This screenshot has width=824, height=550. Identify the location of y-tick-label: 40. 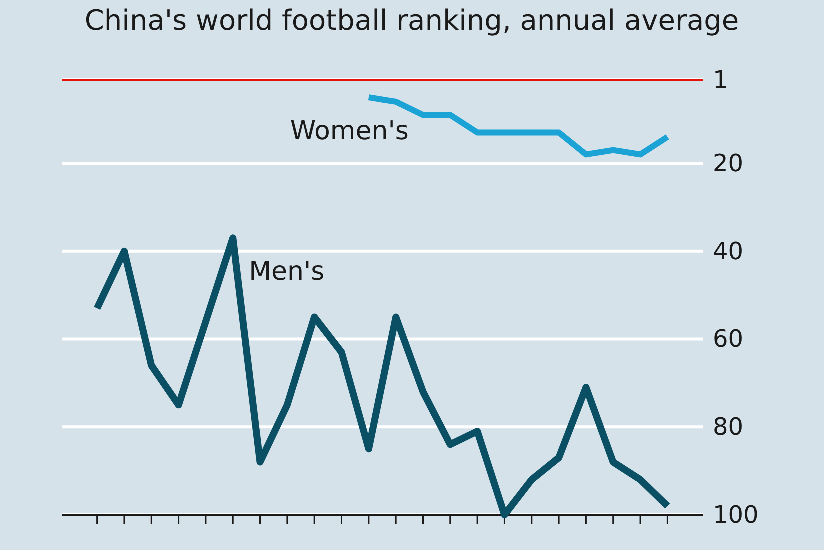
(728, 251).